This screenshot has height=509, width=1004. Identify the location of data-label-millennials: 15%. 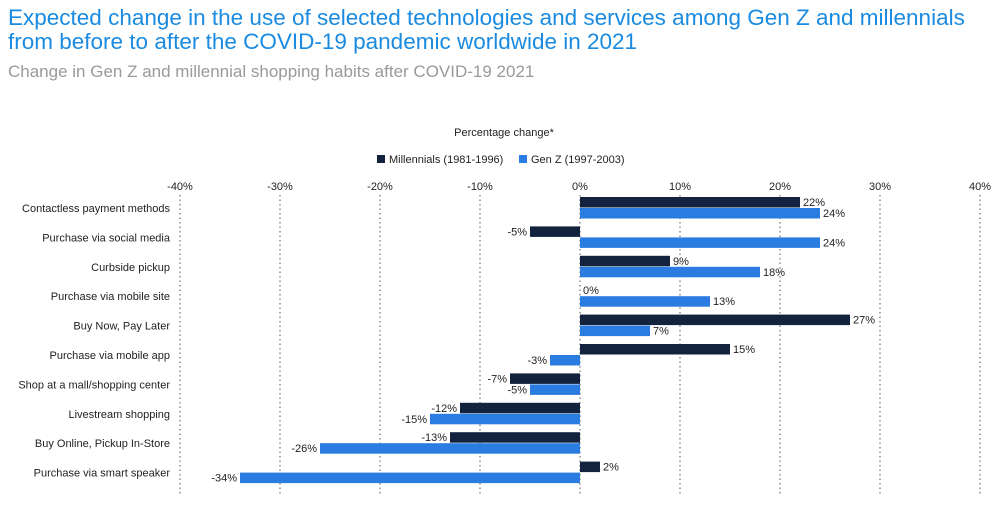
(744, 350).